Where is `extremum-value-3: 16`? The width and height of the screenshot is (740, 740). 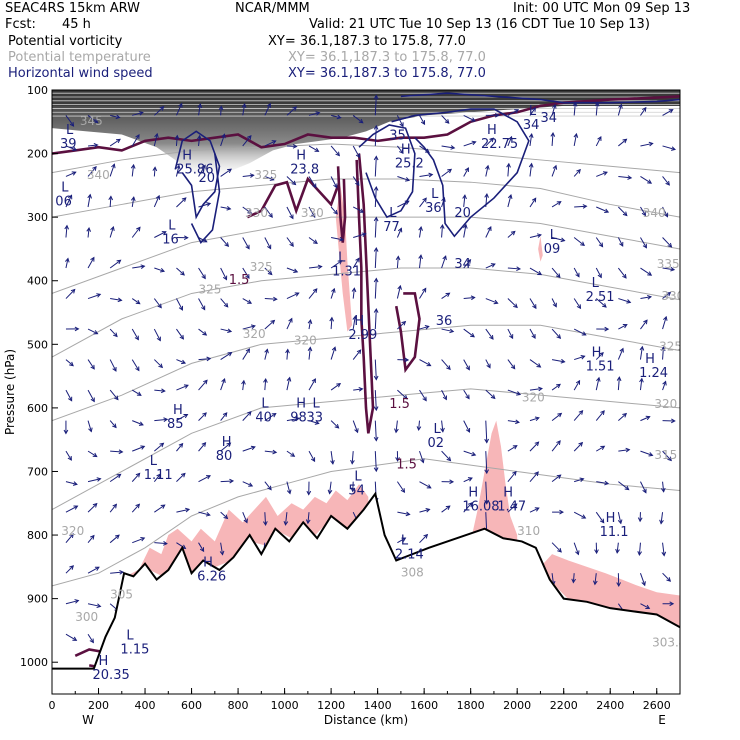
extremum-value-3: 16 is located at coordinates (170, 240).